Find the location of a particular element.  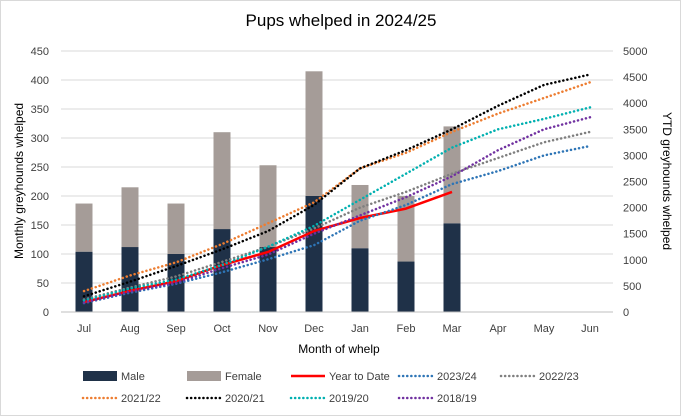

x-tick-label: Mar is located at coordinates (452, 329).